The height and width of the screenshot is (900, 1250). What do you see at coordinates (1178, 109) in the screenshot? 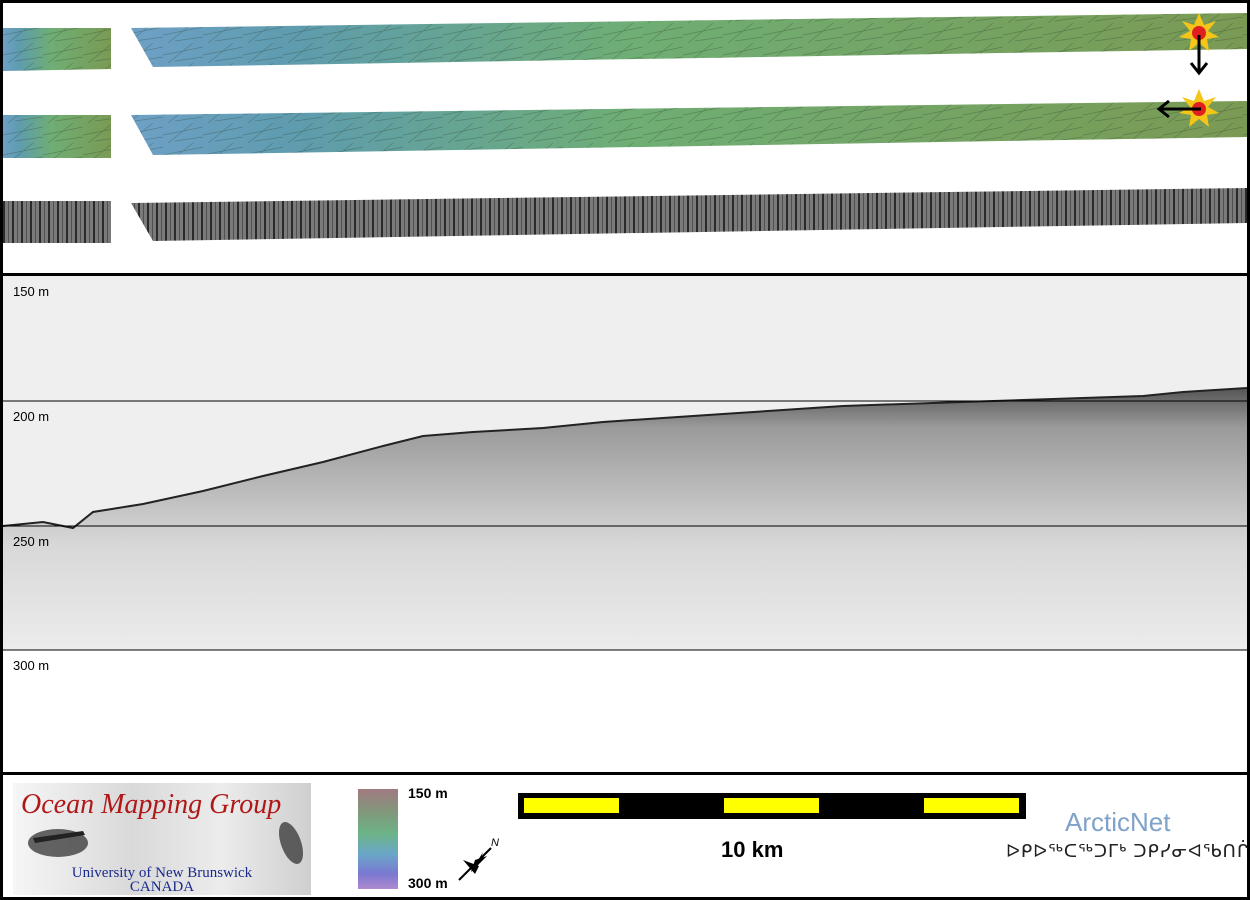
I see `arrow-left-icon` at bounding box center [1178, 109].